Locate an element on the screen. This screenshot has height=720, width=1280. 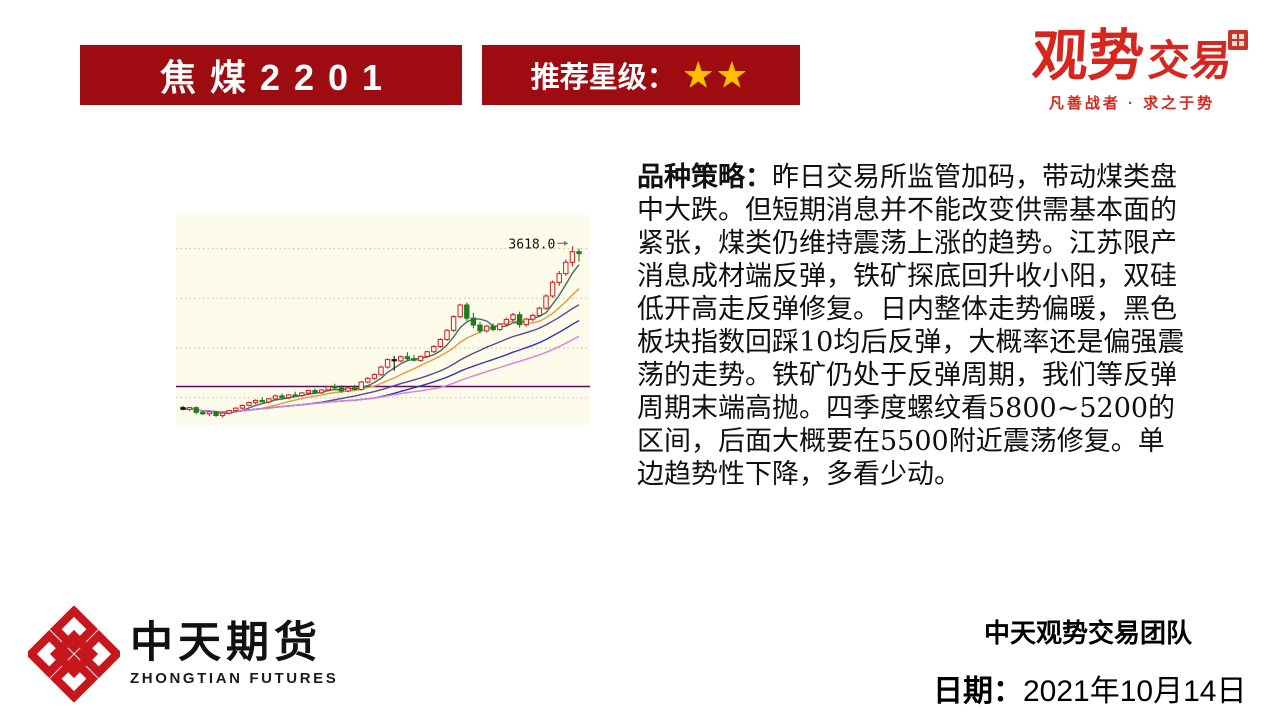
brand-name: 观势 交易 is located at coordinates (1132, 56).